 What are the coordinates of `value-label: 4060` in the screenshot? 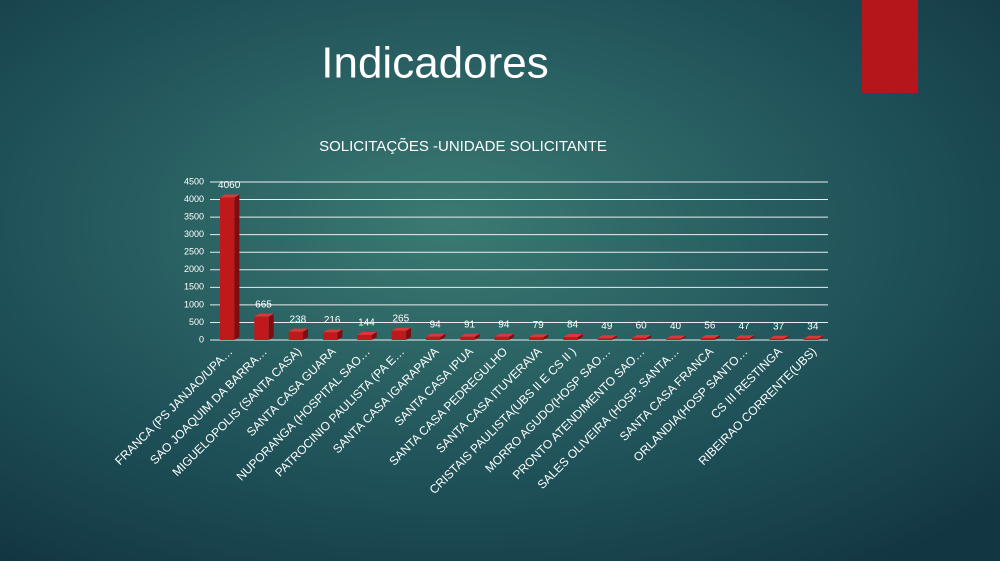 It's located at (229, 185).